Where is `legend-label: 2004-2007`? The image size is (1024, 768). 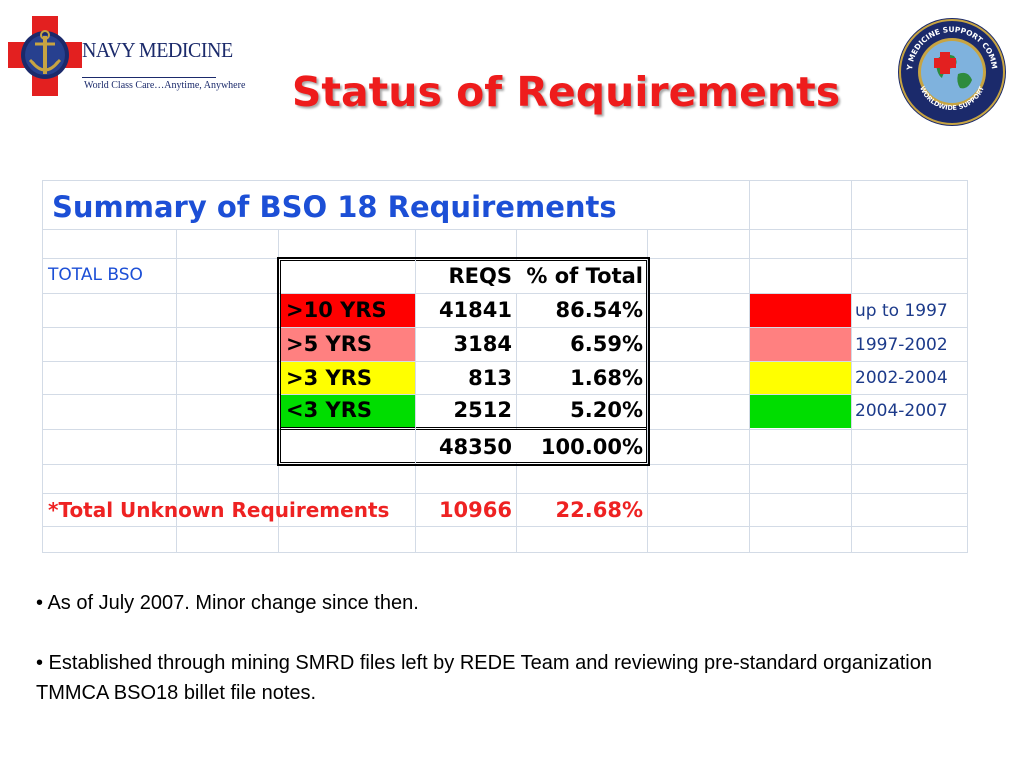
legend-label: 2004-2007 is located at coordinates (901, 411).